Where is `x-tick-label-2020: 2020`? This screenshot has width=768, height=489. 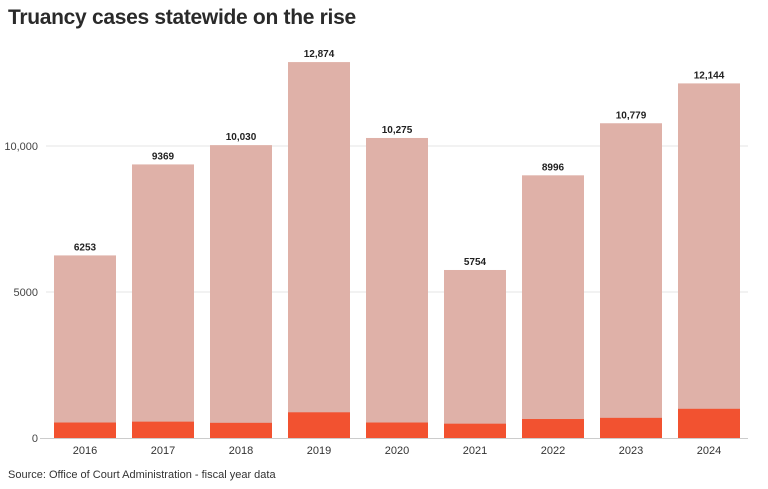
x-tick-label-2020: 2020 is located at coordinates (397, 451).